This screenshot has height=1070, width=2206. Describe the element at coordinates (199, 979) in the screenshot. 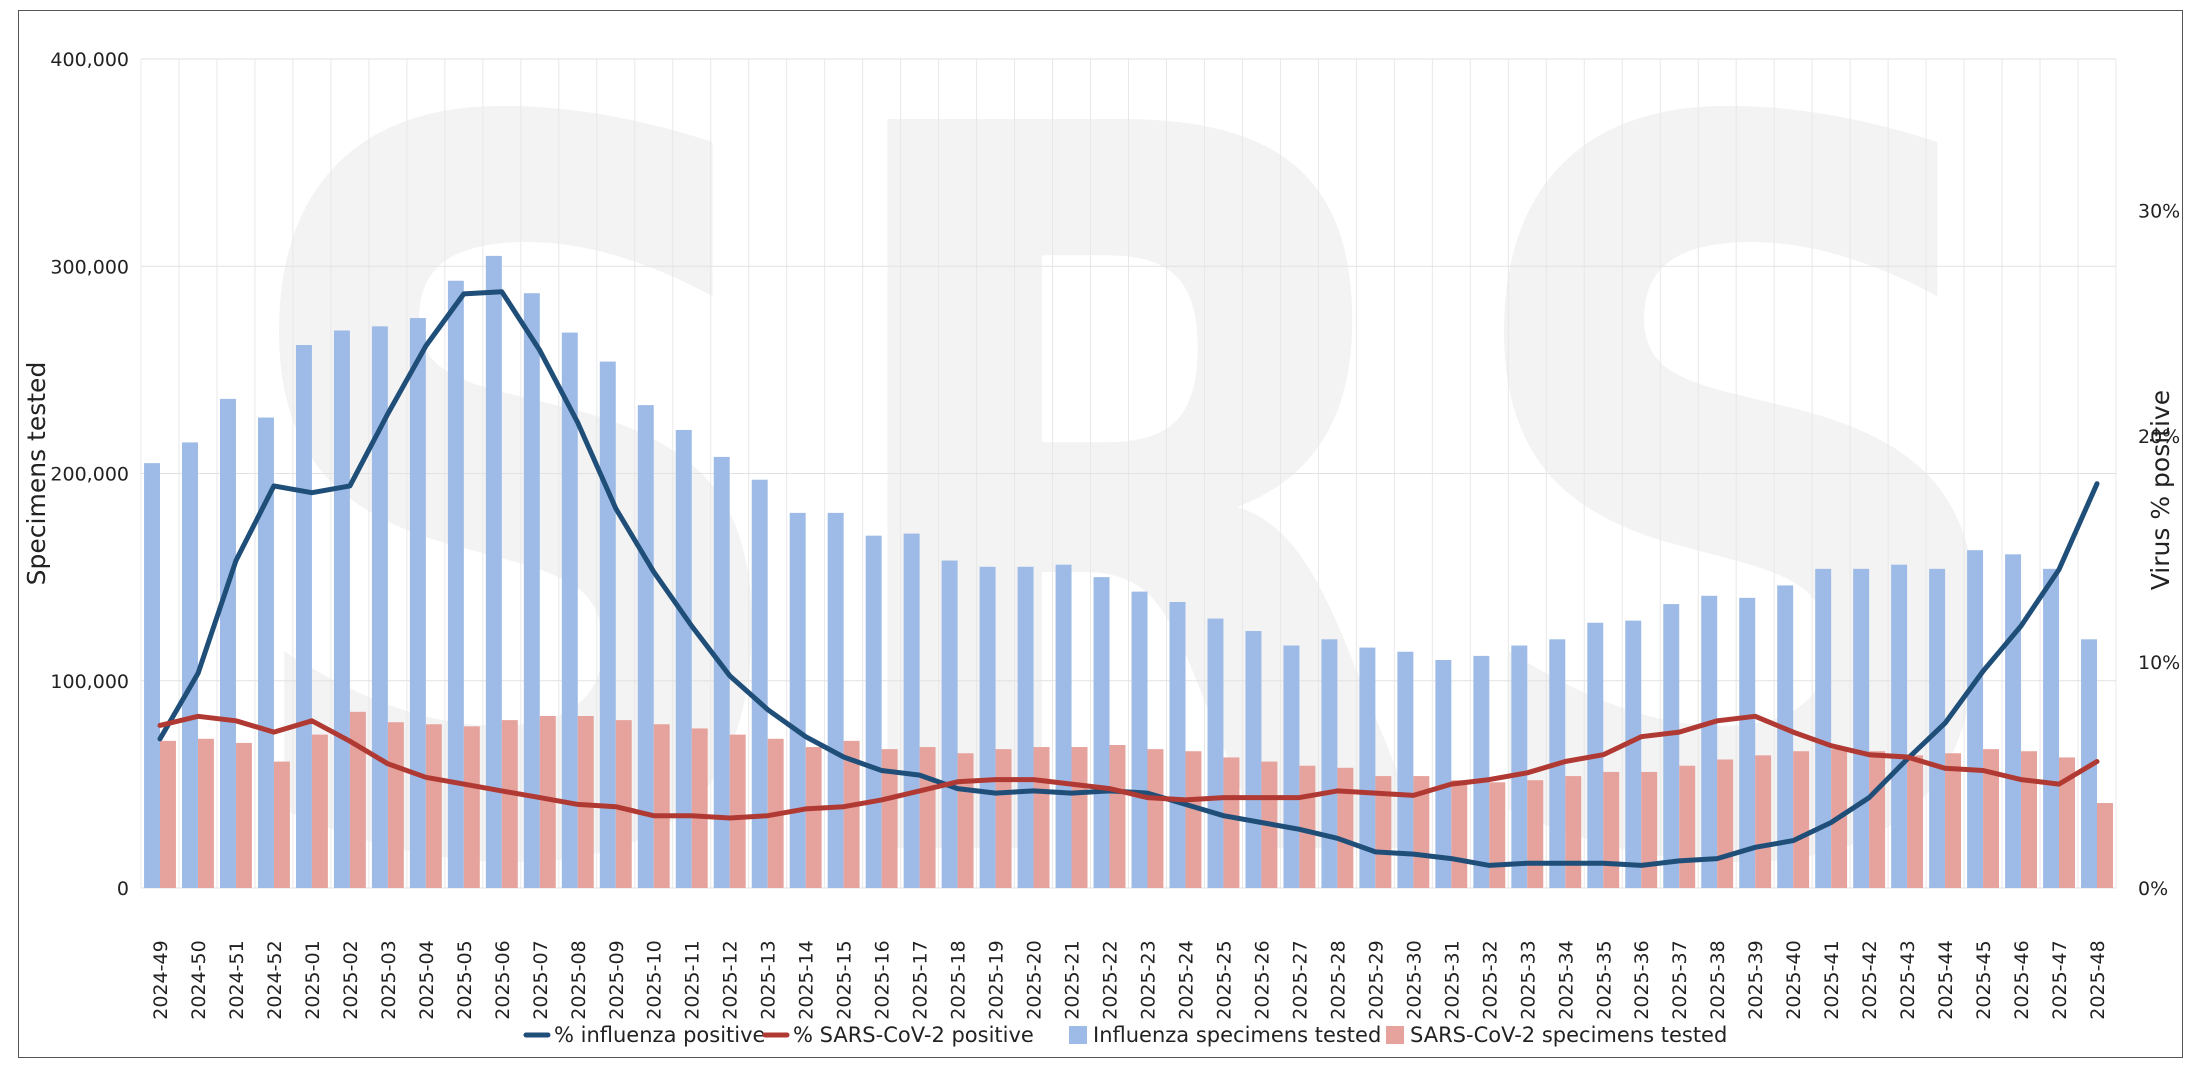

I see `x-tick-label: 2024-50` at that location.